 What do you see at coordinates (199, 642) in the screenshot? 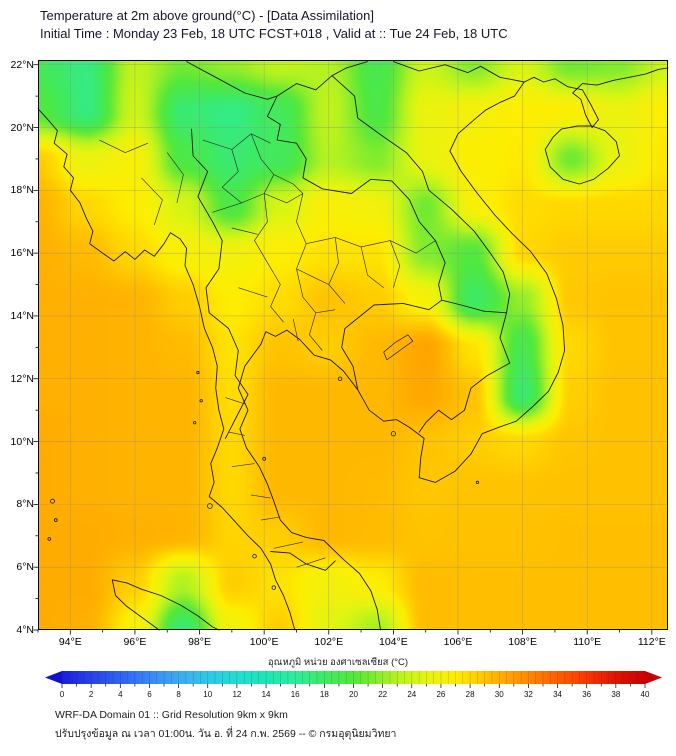
I see `longitude-tick-label: 98°E` at bounding box center [199, 642].